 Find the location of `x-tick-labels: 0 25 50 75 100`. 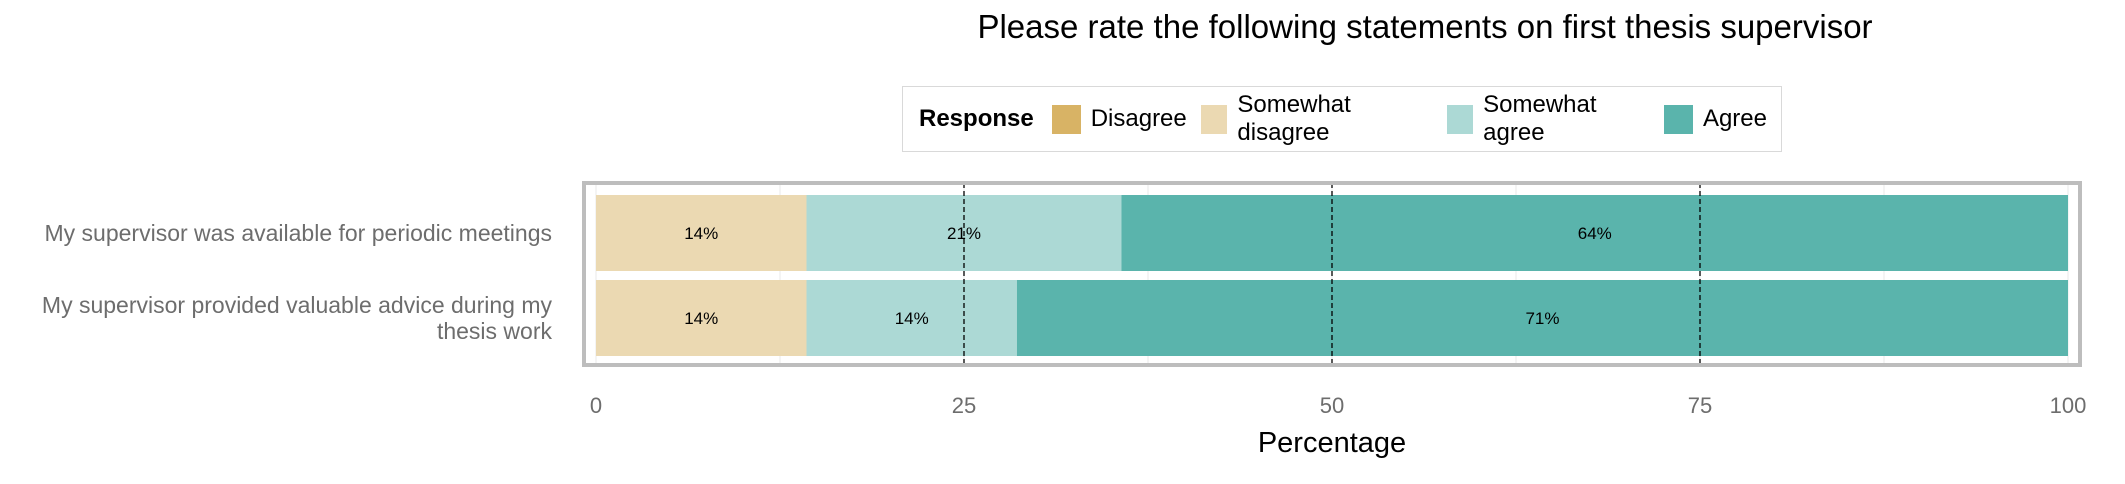

x-tick-labels: 0 25 50 75 100 is located at coordinates (1338, 405).